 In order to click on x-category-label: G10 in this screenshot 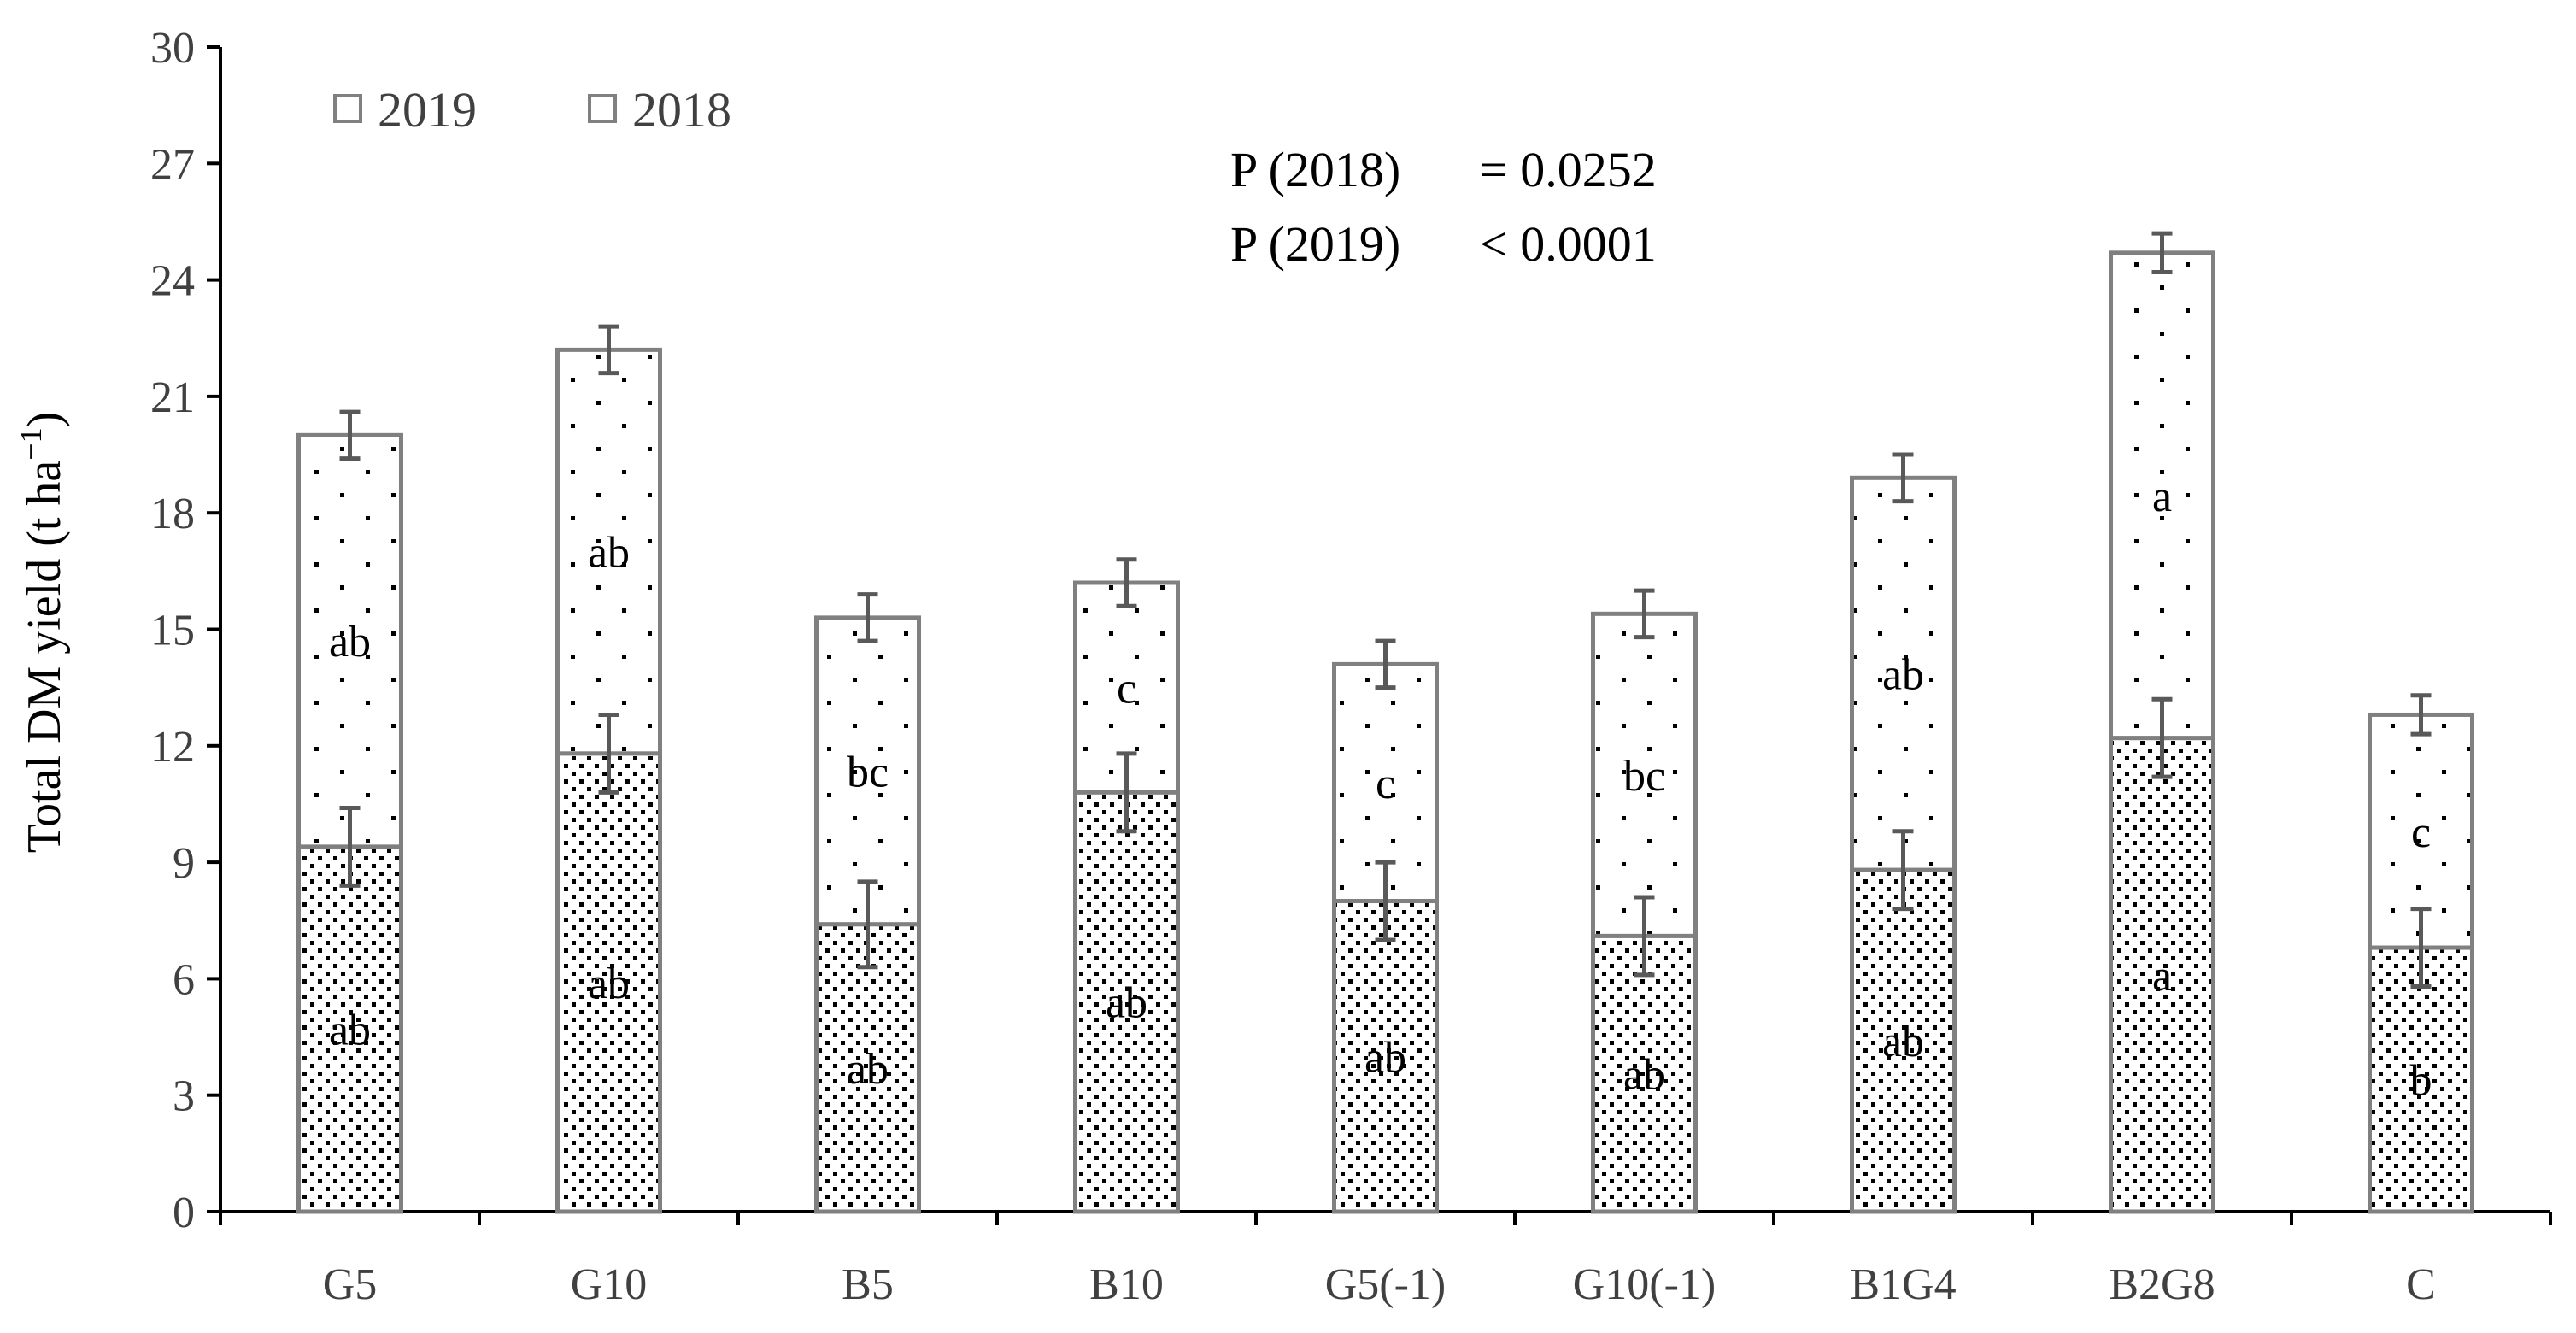, I will do `click(609, 1284)`.